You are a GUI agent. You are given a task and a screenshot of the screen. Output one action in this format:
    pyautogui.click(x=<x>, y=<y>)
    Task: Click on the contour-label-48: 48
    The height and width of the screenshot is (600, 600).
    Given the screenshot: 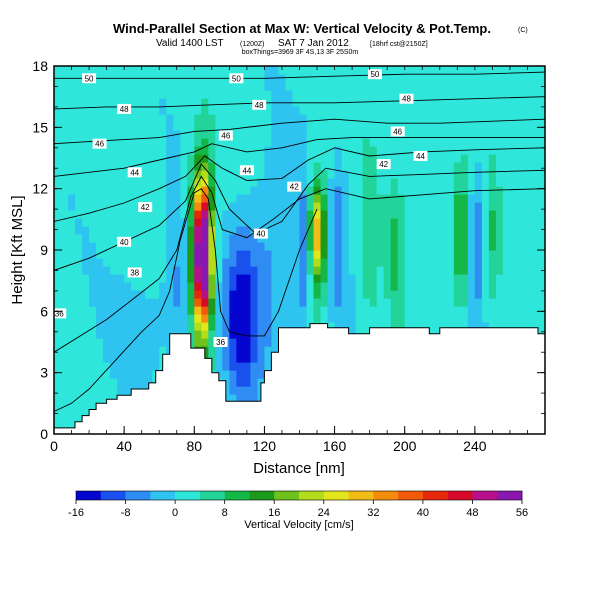 What is the action you would take?
    pyautogui.click(x=124, y=108)
    